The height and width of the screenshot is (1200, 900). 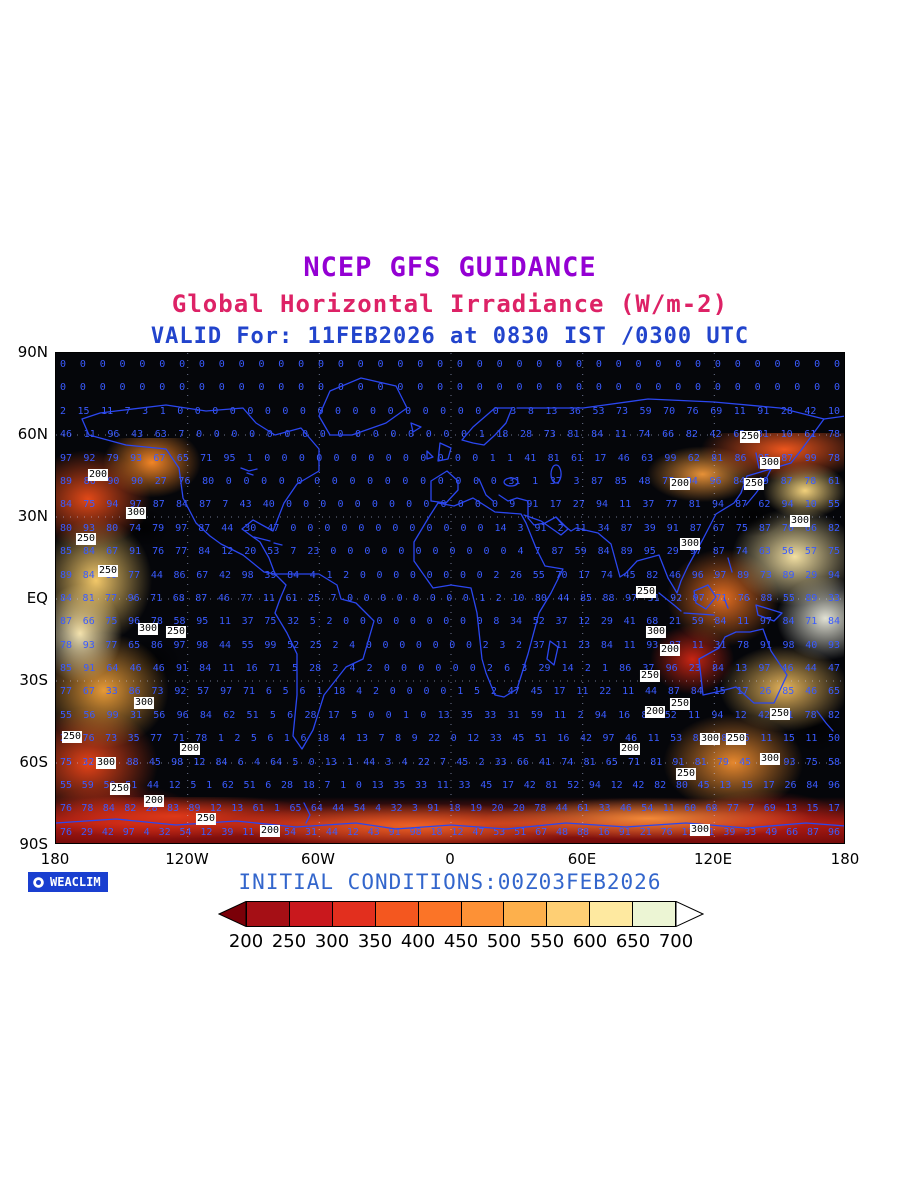 What do you see at coordinates (532, 475) in the screenshot?
I see `coastline-caspian-black-sea` at bounding box center [532, 475].